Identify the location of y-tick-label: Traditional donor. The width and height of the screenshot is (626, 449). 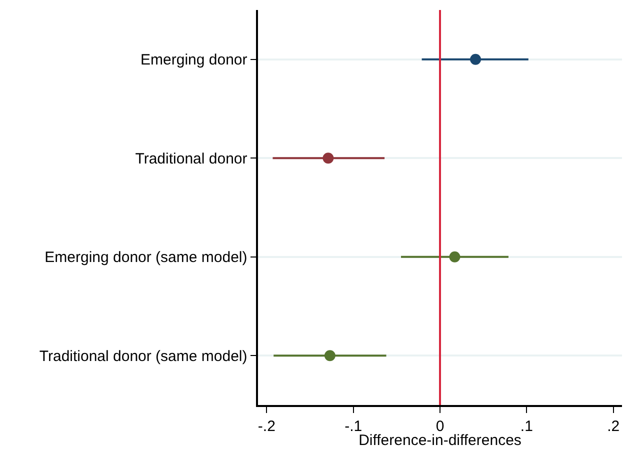
(191, 159).